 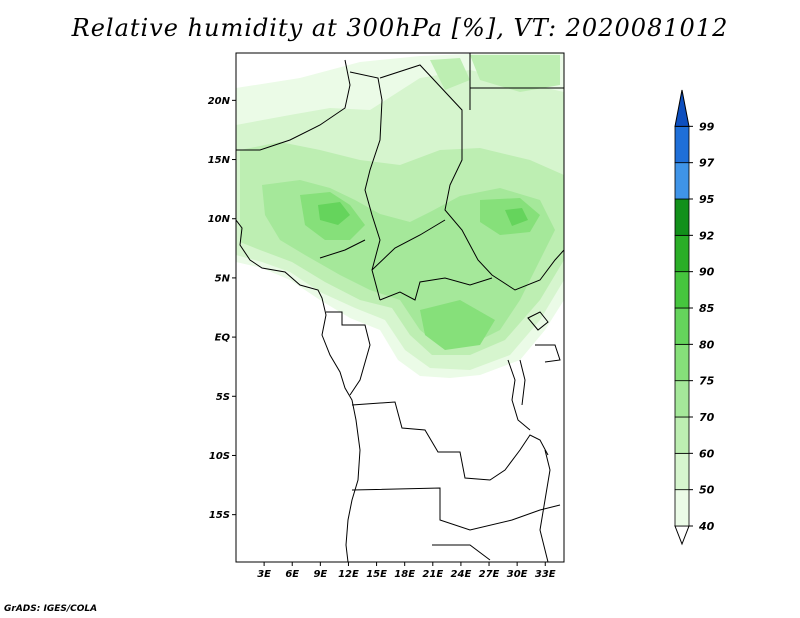 What do you see at coordinates (309, 180) in the screenshot?
I see `sahel-borders` at bounding box center [309, 180].